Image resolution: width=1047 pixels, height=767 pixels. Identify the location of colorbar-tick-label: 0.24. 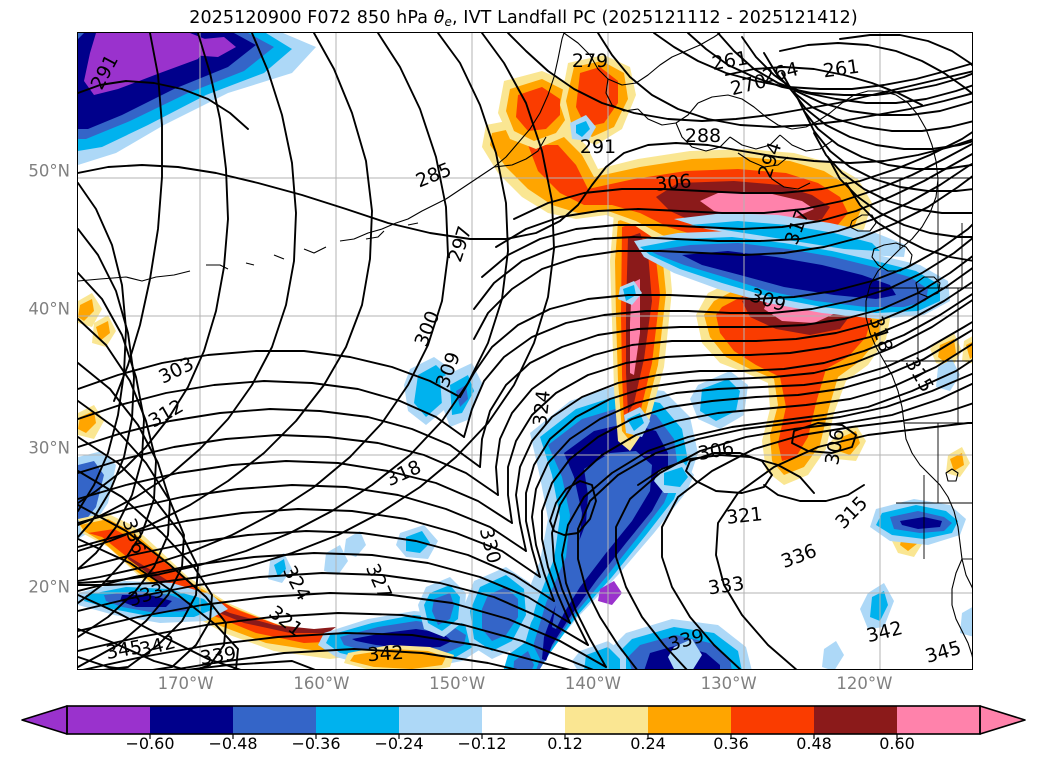
(648, 743).